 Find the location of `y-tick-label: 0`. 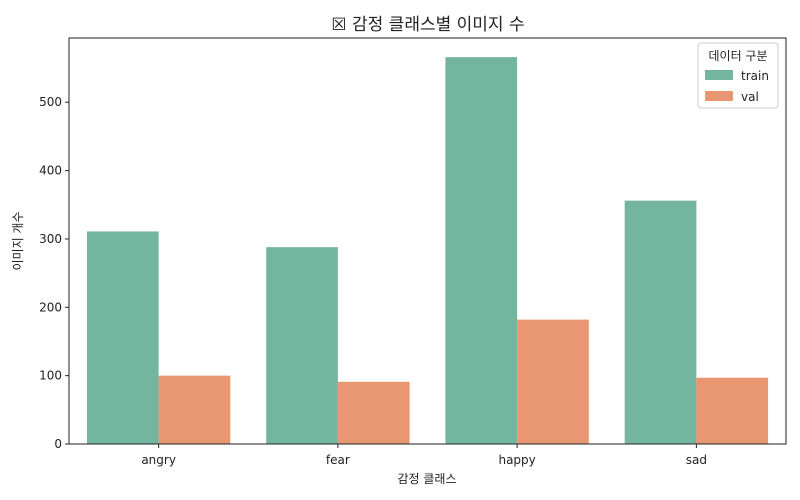

y-tick-label: 0 is located at coordinates (58, 444).